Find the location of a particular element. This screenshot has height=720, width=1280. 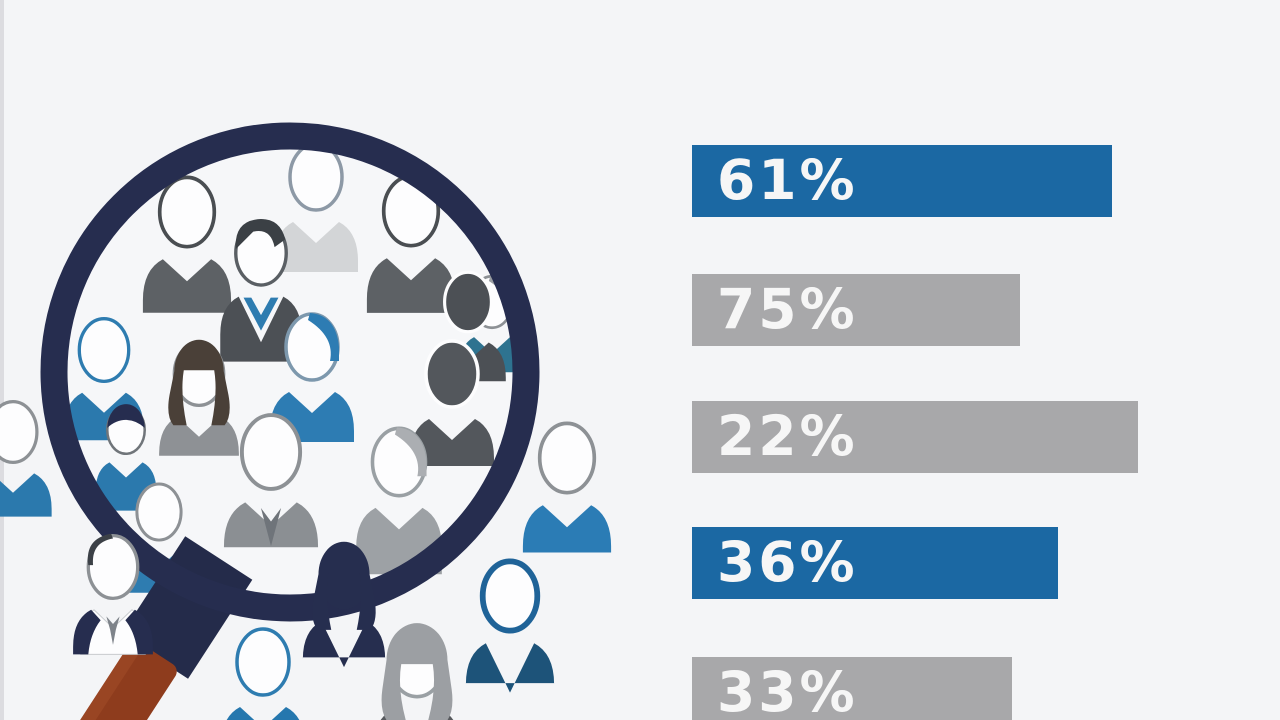

bar-label: 33% is located at coordinates (787, 689).